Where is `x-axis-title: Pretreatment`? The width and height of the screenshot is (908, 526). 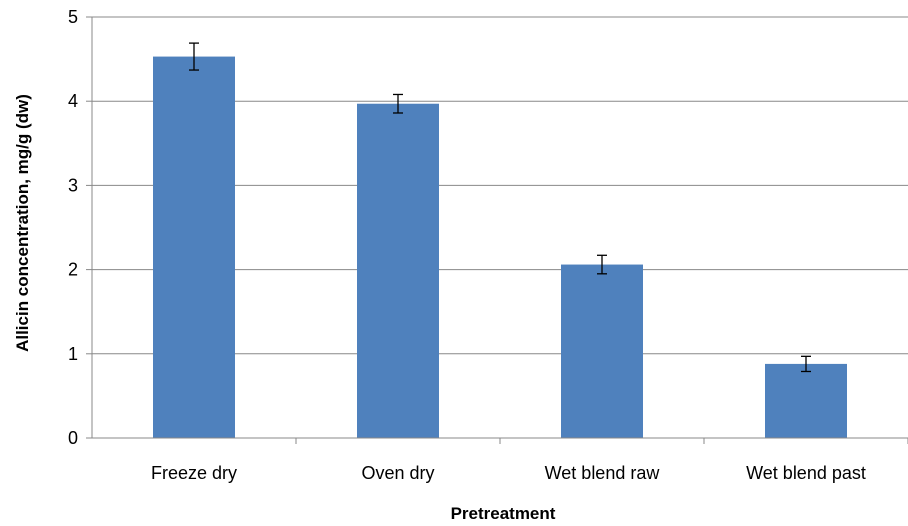
x-axis-title: Pretreatment is located at coordinates (503, 513).